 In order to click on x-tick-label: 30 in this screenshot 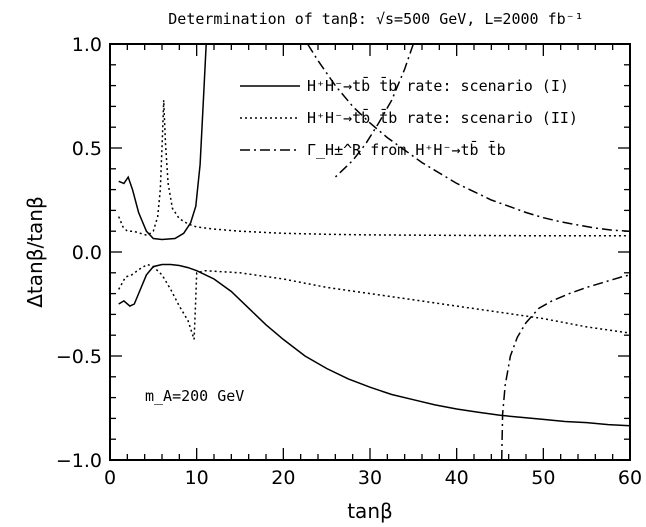, I will do `click(370, 478)`.